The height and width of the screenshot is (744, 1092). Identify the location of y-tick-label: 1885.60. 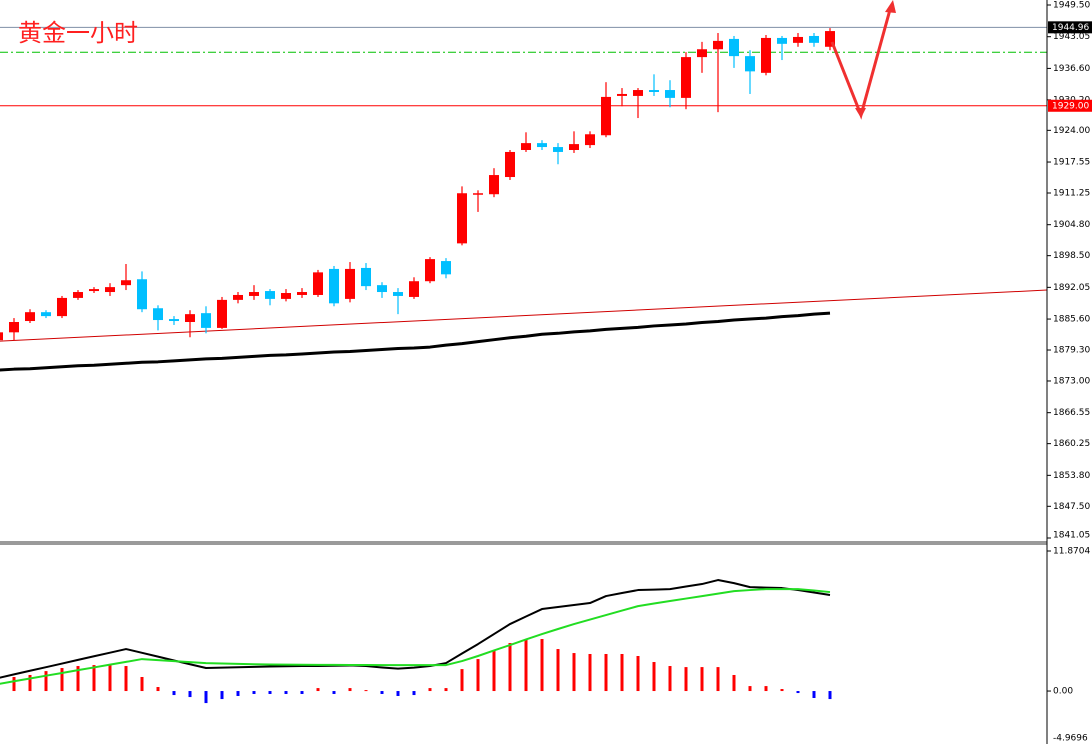
(1071, 320).